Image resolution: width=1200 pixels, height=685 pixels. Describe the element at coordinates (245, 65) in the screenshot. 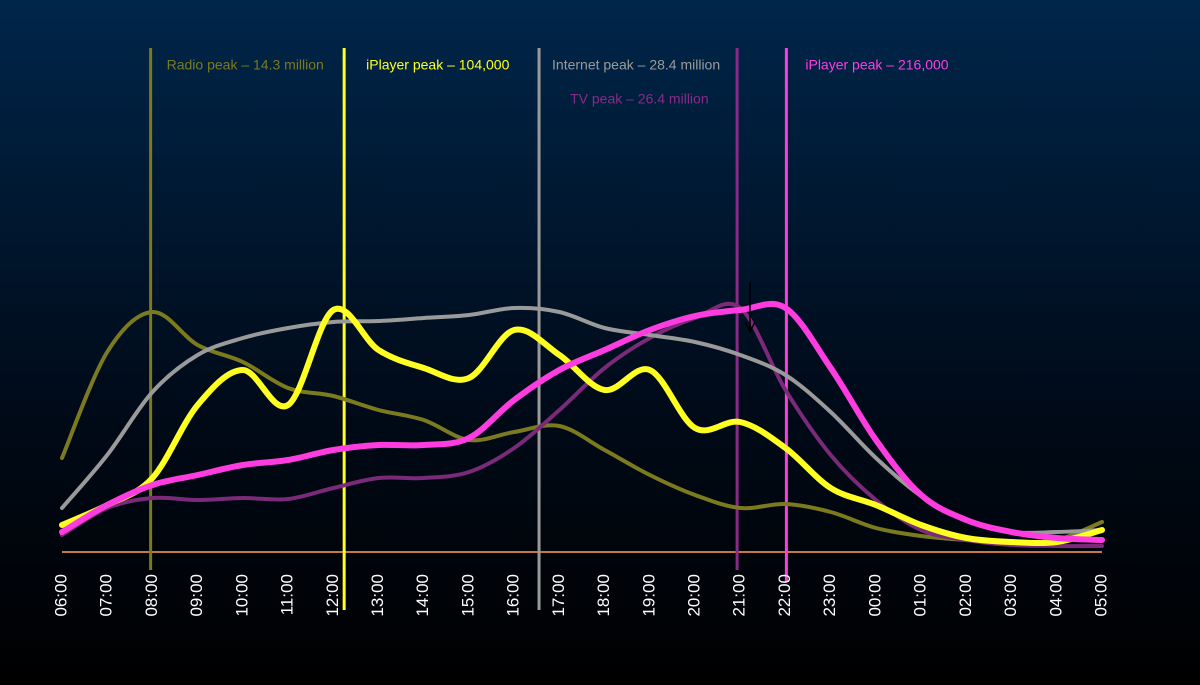

I see `peak-label: Radio peak – 14.3 million` at that location.